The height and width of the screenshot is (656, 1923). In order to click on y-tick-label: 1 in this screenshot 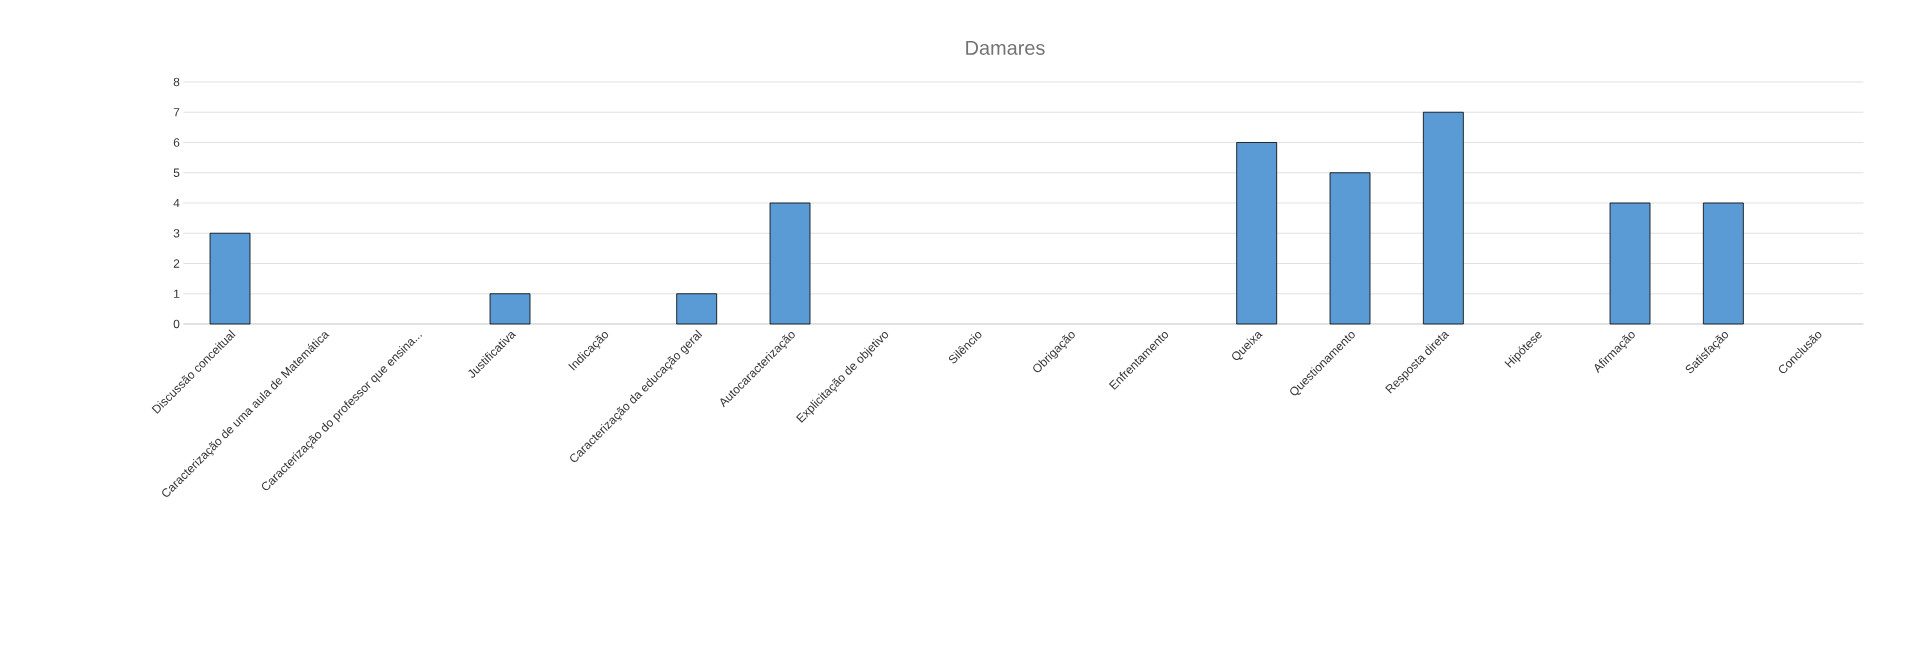, I will do `click(177, 293)`.